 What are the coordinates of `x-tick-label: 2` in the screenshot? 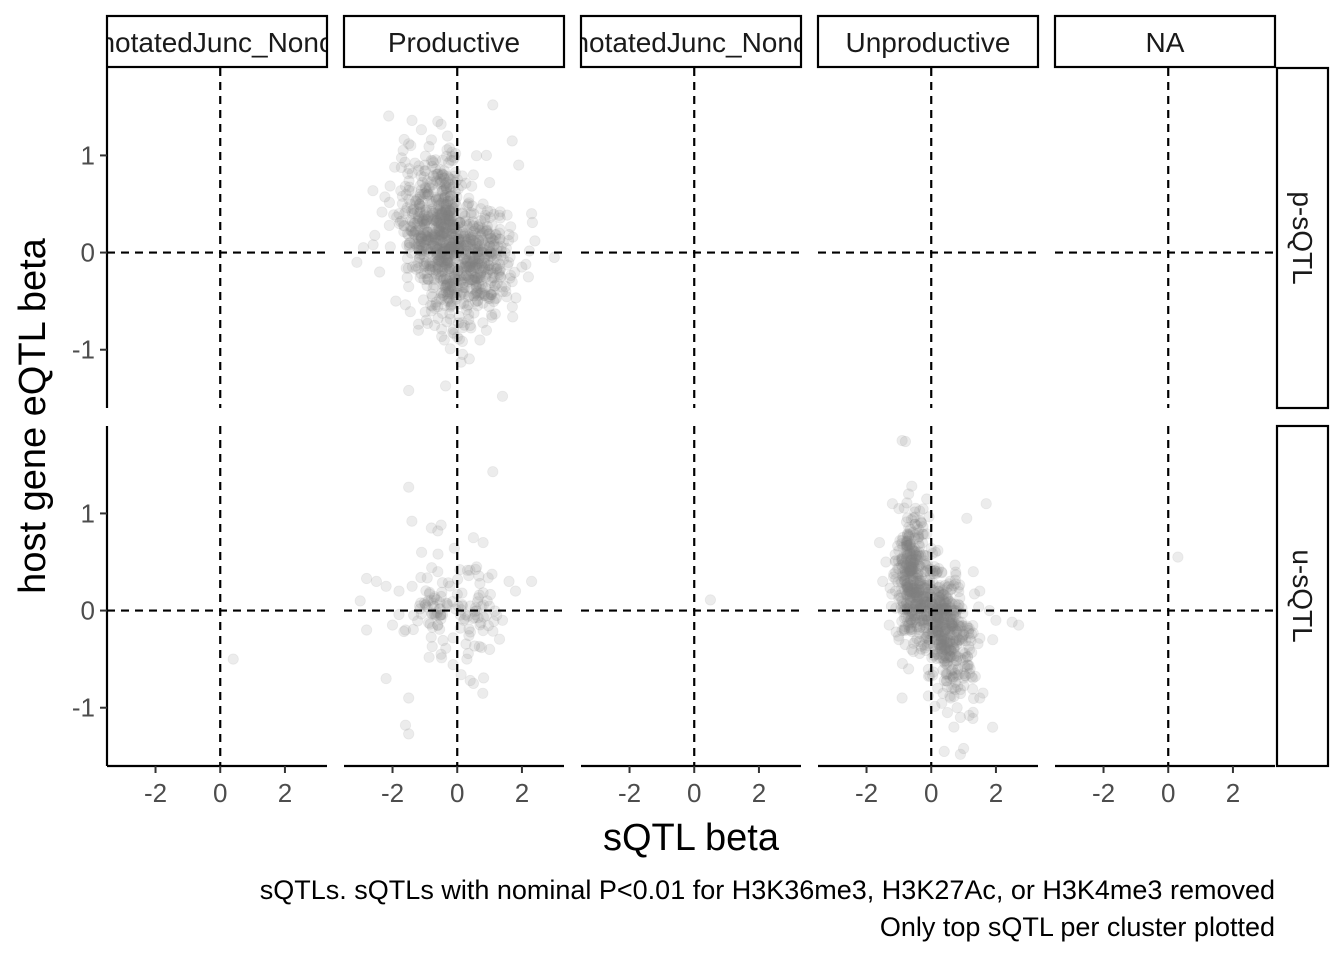 It's located at (1233, 793).